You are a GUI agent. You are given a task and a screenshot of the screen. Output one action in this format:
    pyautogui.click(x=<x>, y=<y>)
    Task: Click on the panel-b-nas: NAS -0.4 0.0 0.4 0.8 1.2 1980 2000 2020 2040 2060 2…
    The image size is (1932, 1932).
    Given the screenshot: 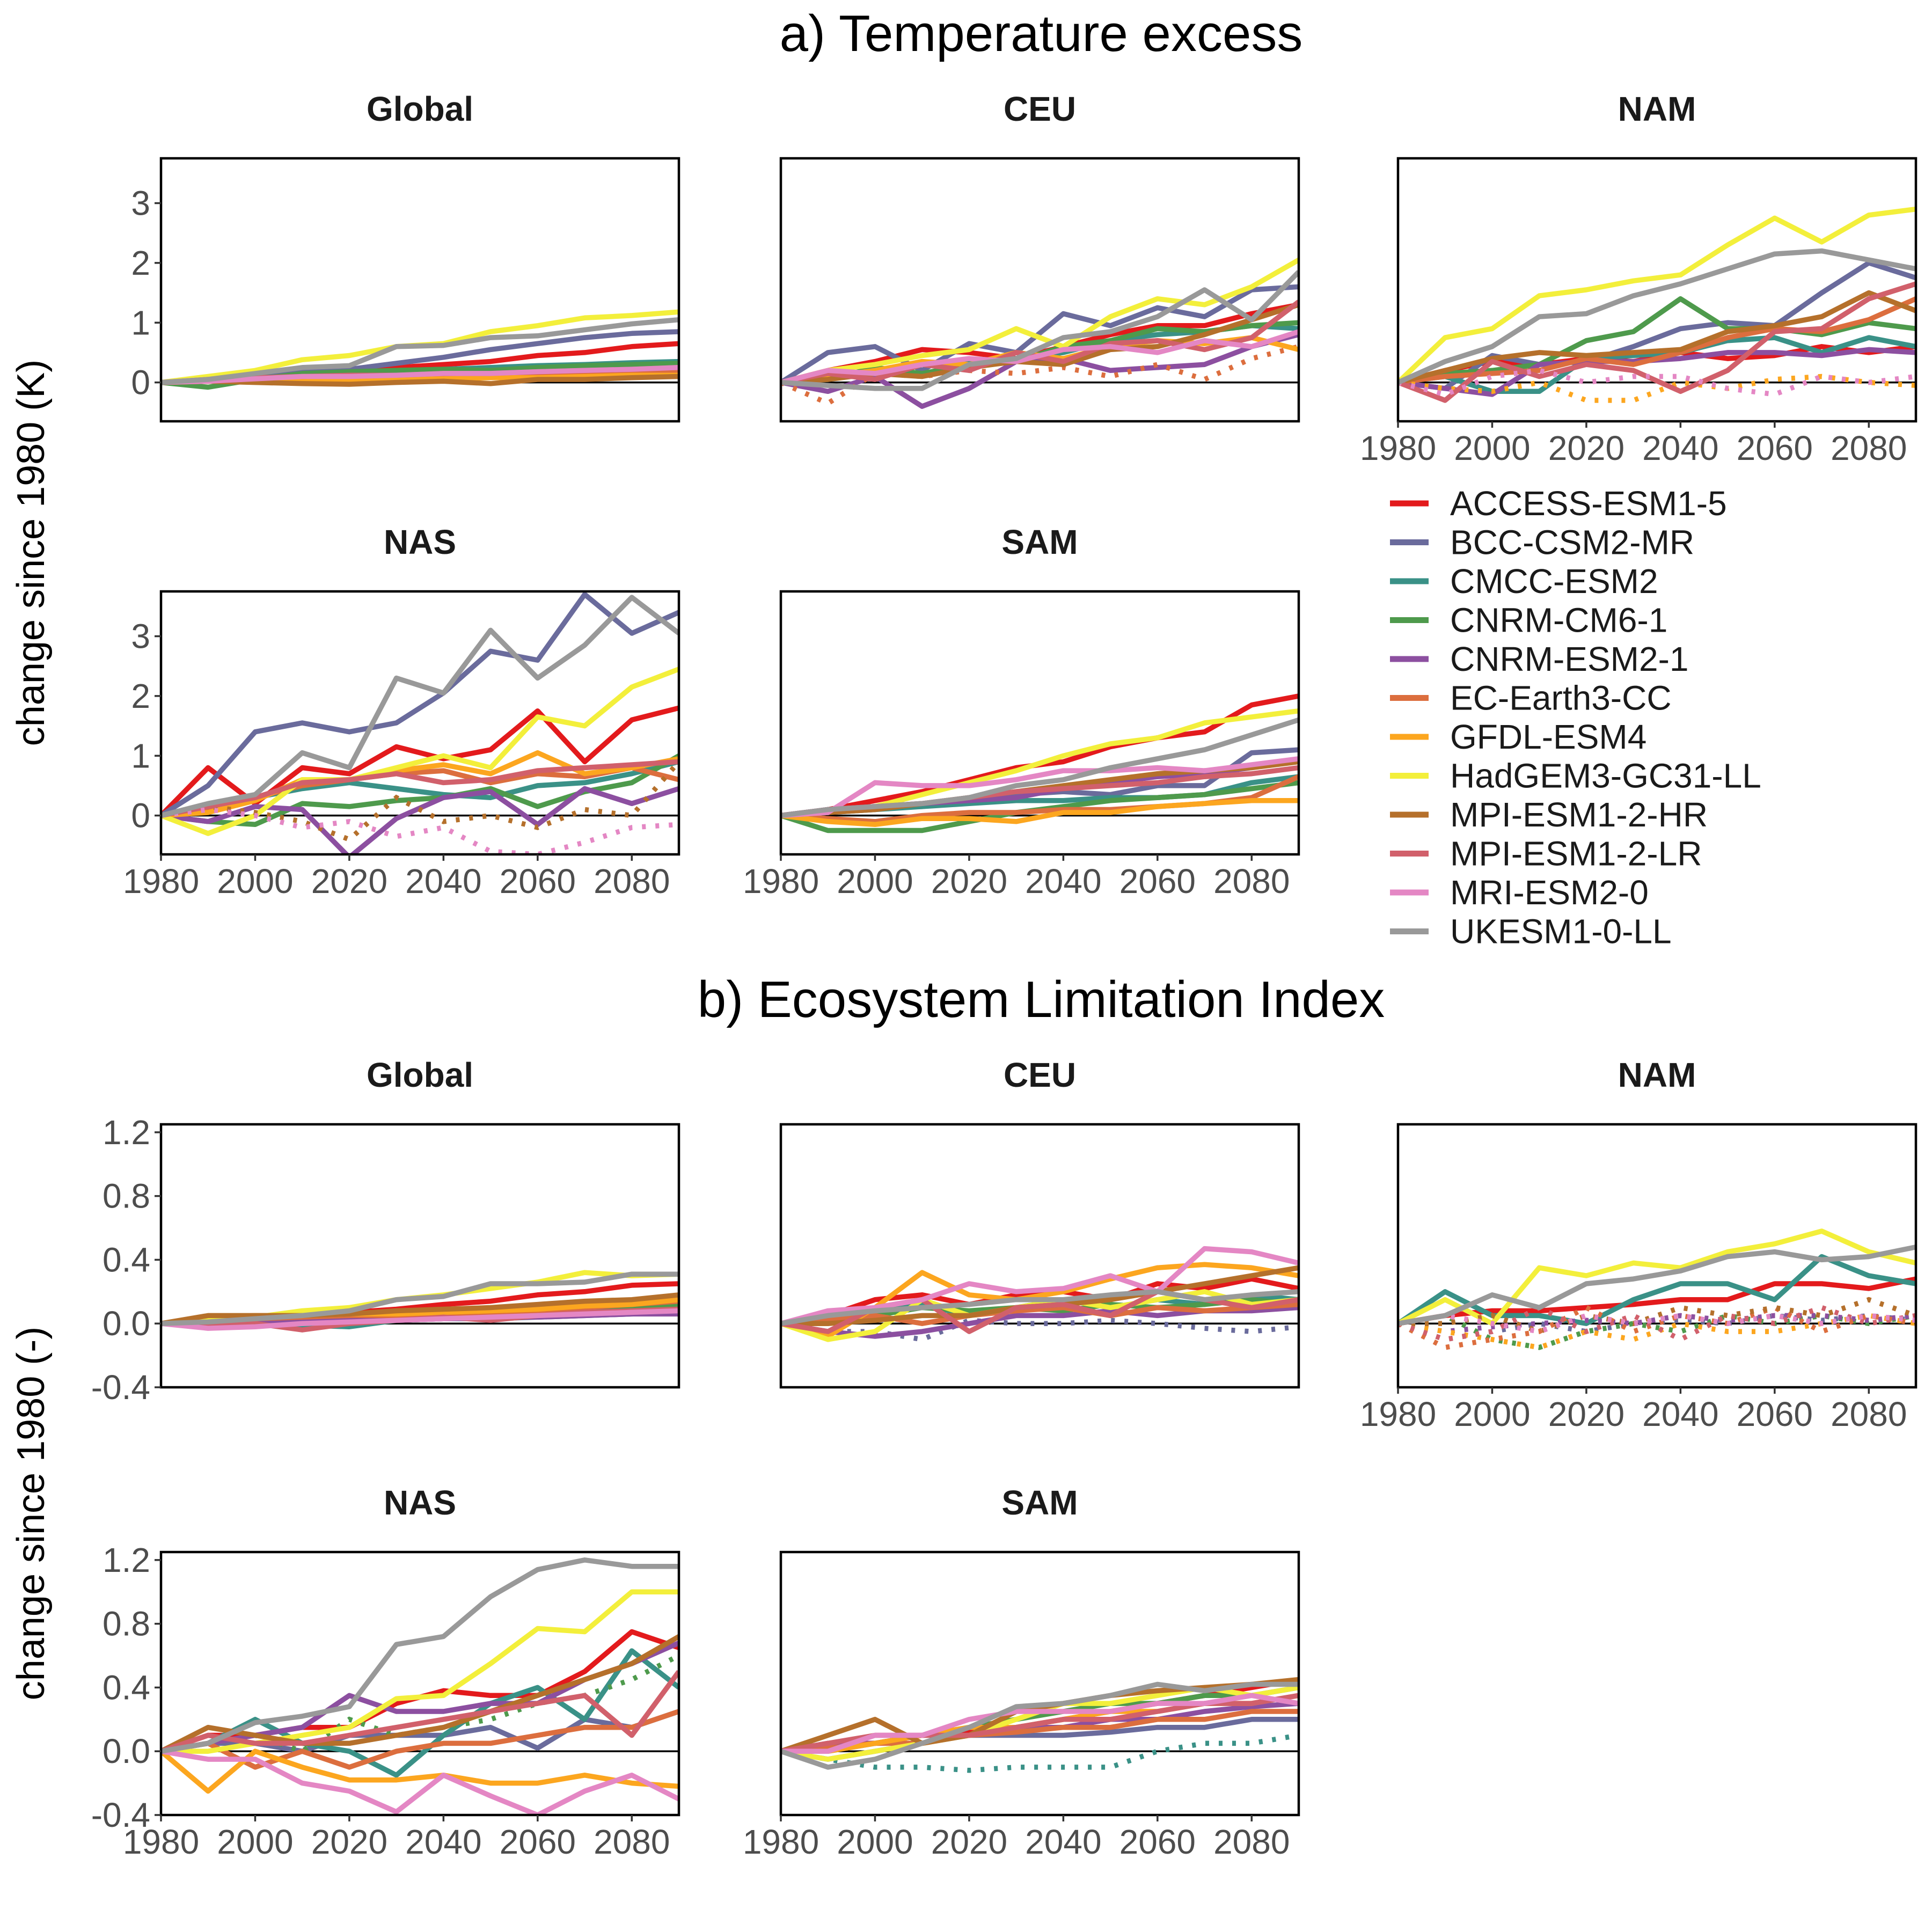 What is the action you would take?
    pyautogui.click(x=385, y=1672)
    